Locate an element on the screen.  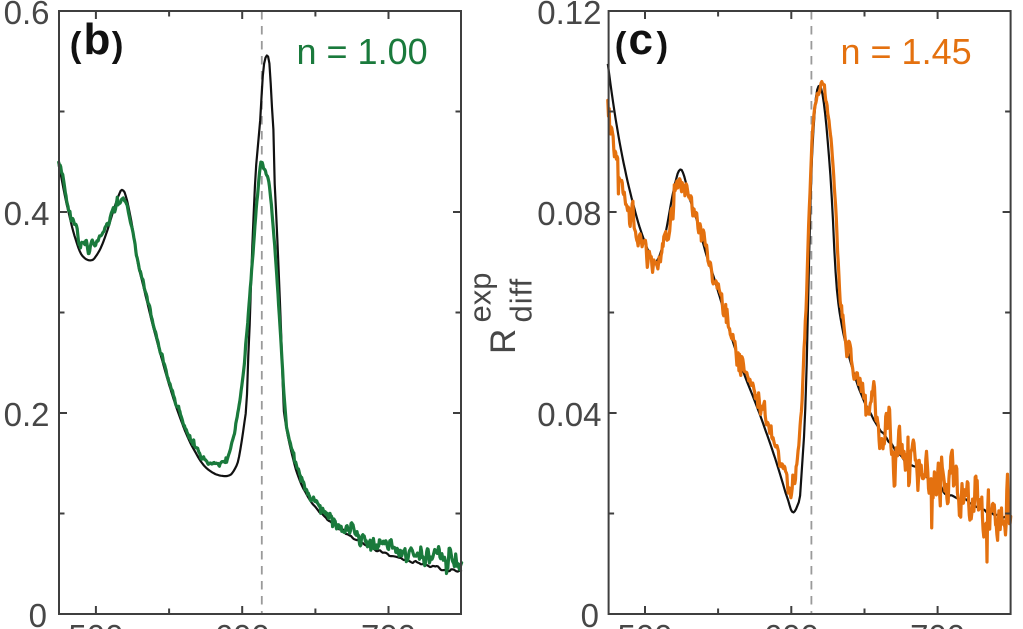
svg-text: R is located at coordinates (503, 341).